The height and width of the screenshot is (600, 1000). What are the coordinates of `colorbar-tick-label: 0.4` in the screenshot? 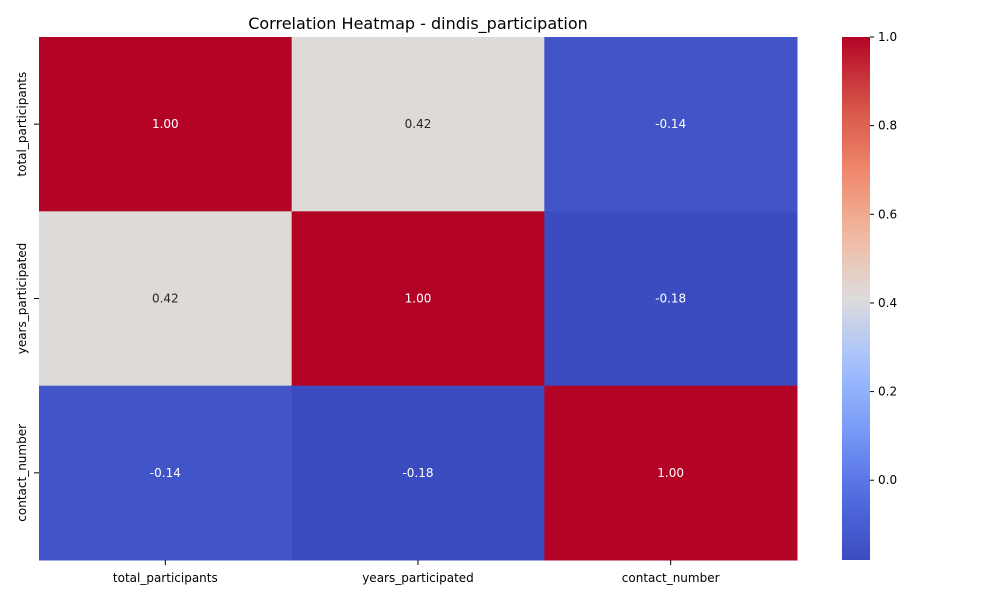 It's located at (887, 303).